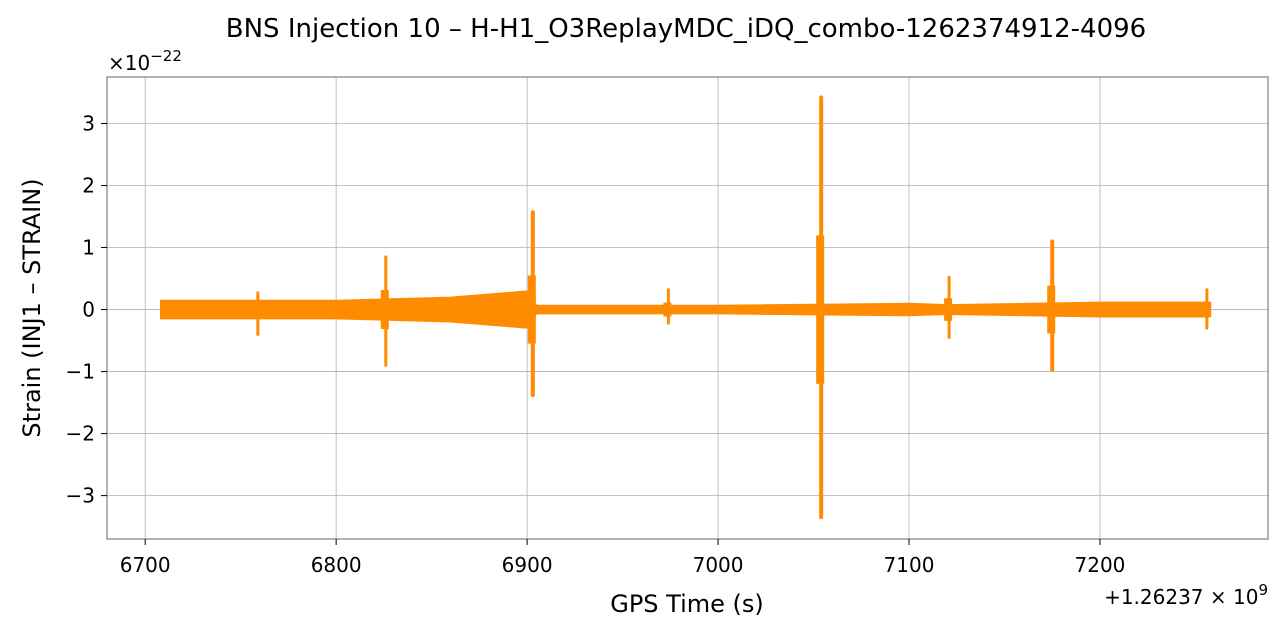 The height and width of the screenshot is (633, 1283). What do you see at coordinates (145, 565) in the screenshot?
I see `x-tick-label: 6700` at bounding box center [145, 565].